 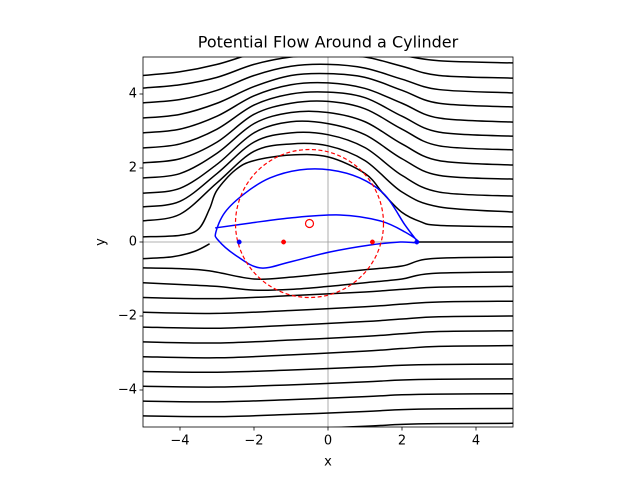 I want to click on y-tick-label: −4, so click(x=127, y=390).